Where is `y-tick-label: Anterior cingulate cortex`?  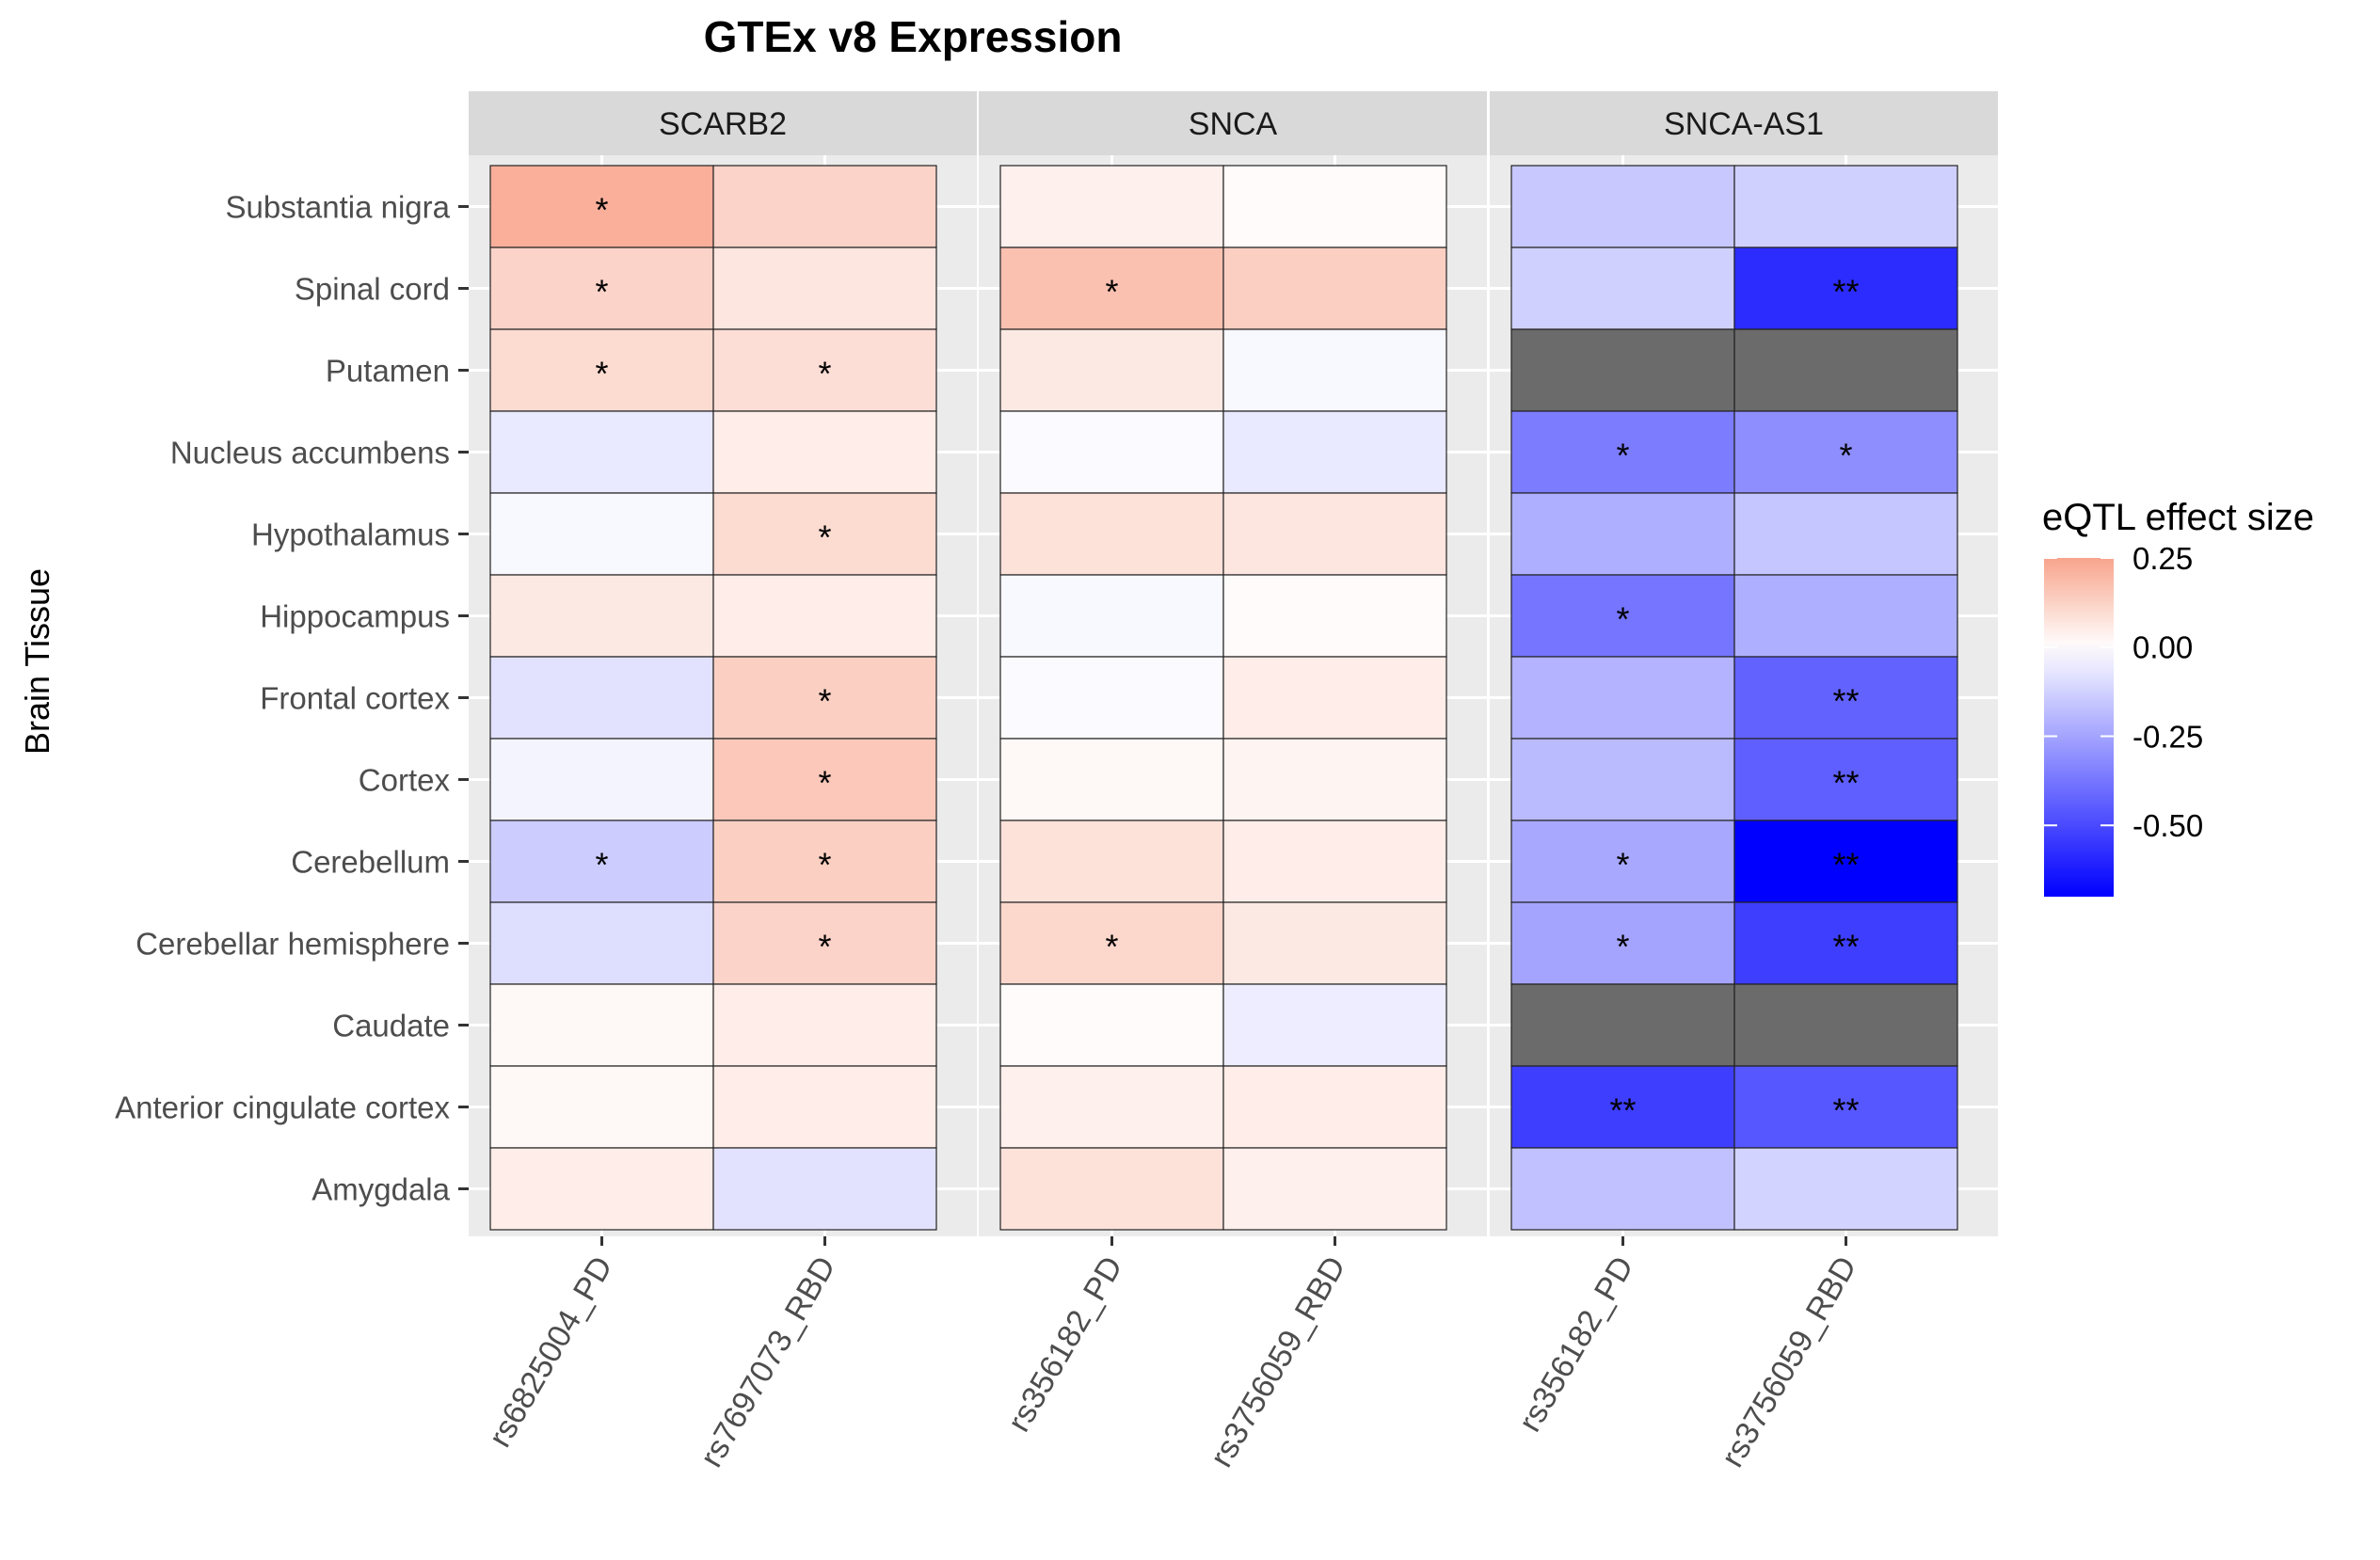
y-tick-label: Anterior cingulate cortex is located at coordinates (282, 1107).